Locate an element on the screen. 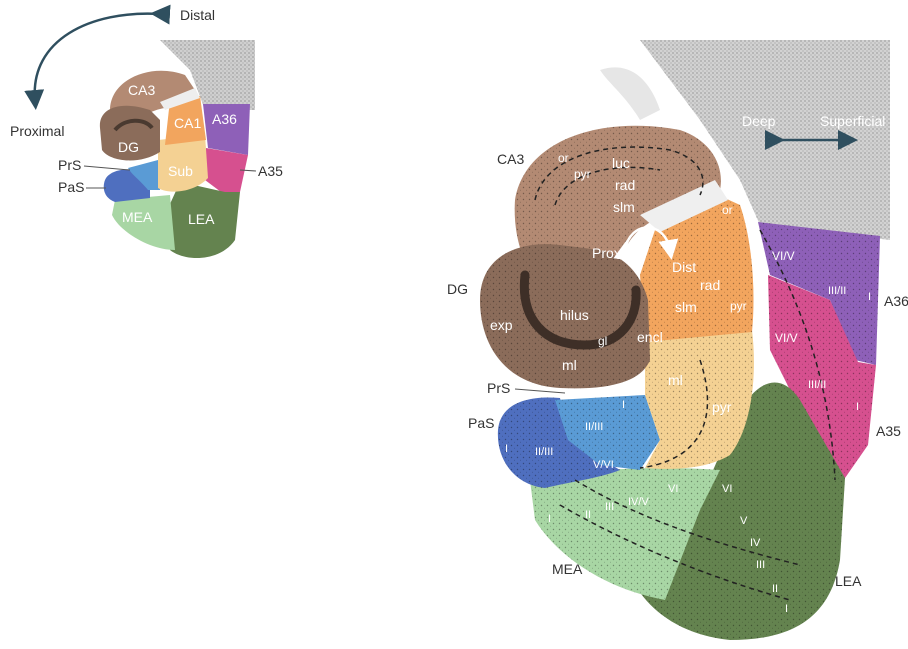 The image size is (908, 649). small-dg-label: DG is located at coordinates (128, 147).